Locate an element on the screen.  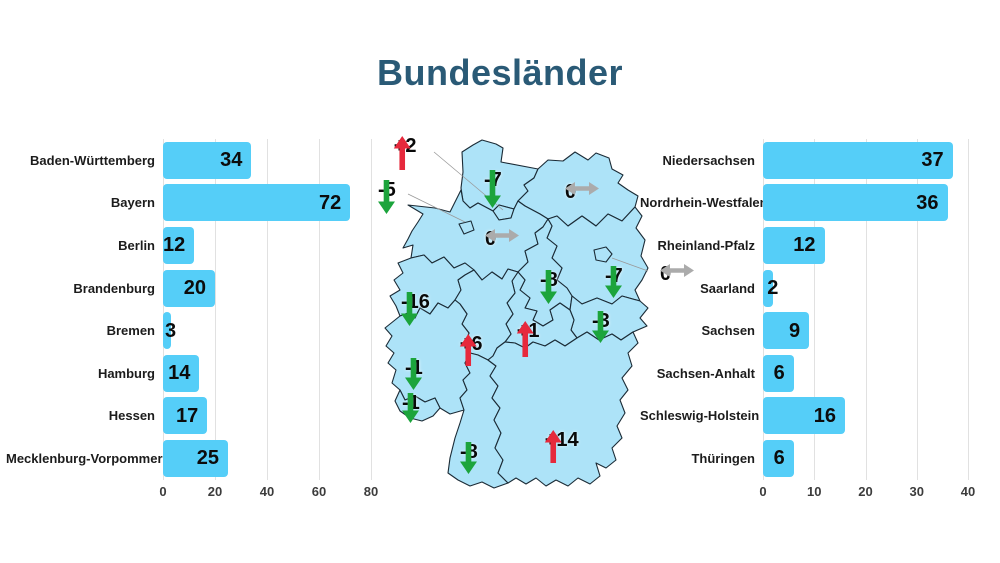
bar-value-label: 17 is located at coordinates (187, 415).